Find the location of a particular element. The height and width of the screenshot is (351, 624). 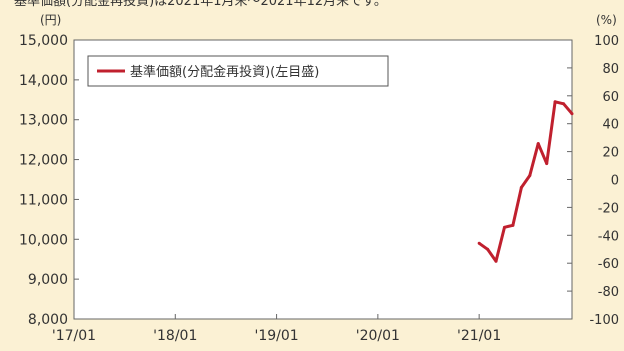

right-axis-unit: (%) is located at coordinates (606, 20).